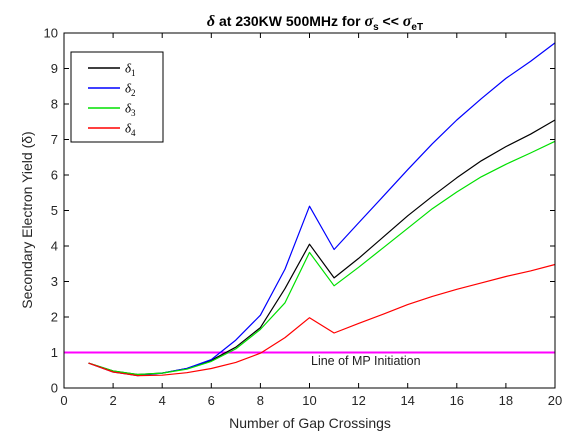  I want to click on x-tick-label: 2, so click(112, 400).